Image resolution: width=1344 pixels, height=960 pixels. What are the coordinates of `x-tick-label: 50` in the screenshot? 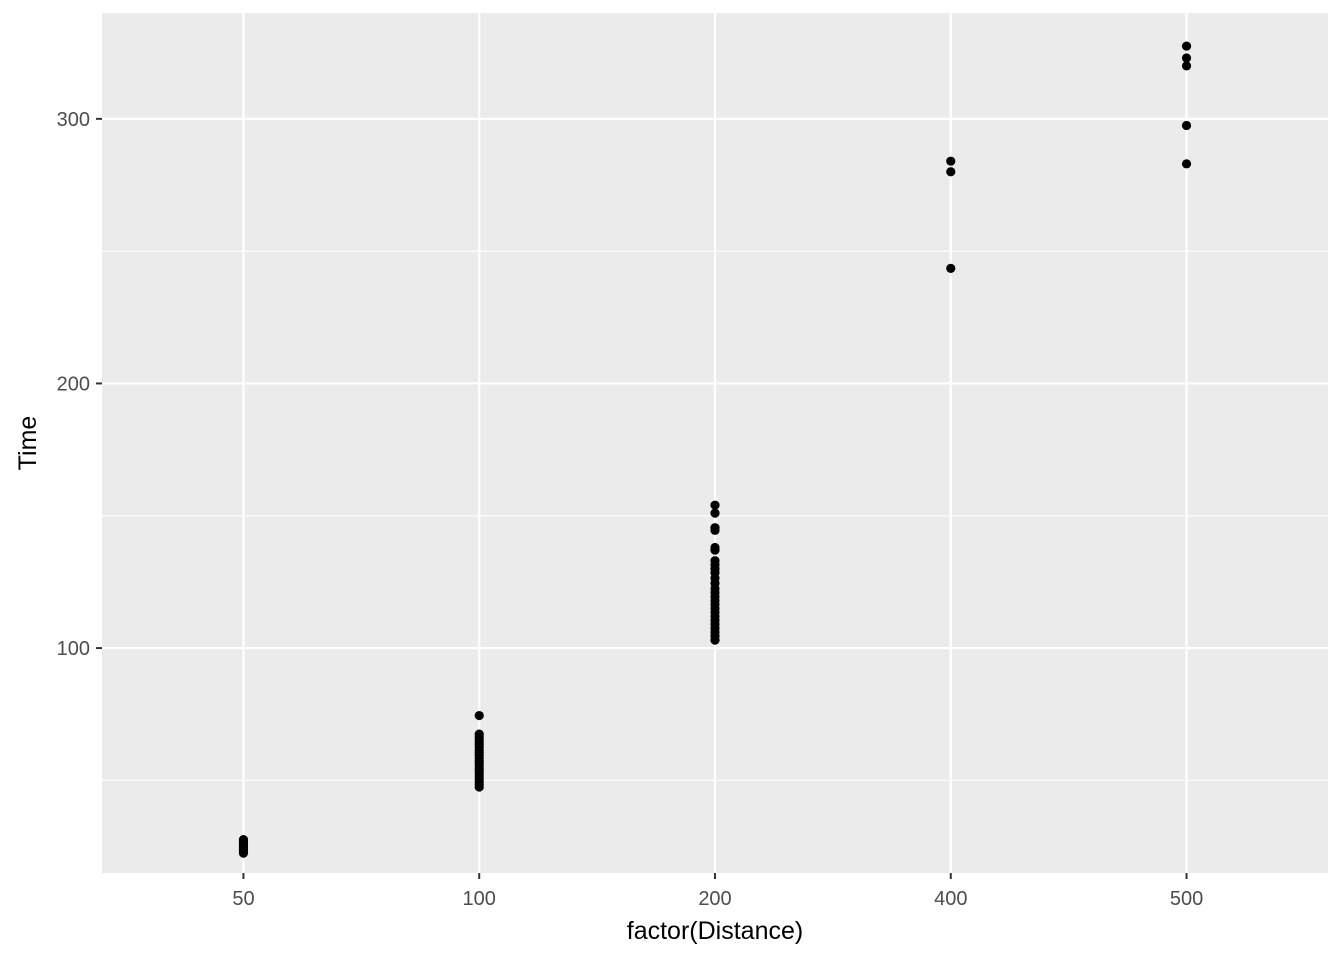 It's located at (243, 899).